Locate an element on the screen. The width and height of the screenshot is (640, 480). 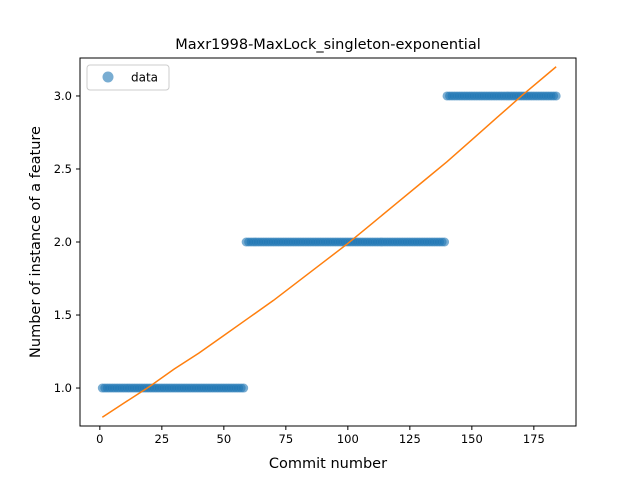
y-axis-label: Number of instance of a feature is located at coordinates (36, 242).